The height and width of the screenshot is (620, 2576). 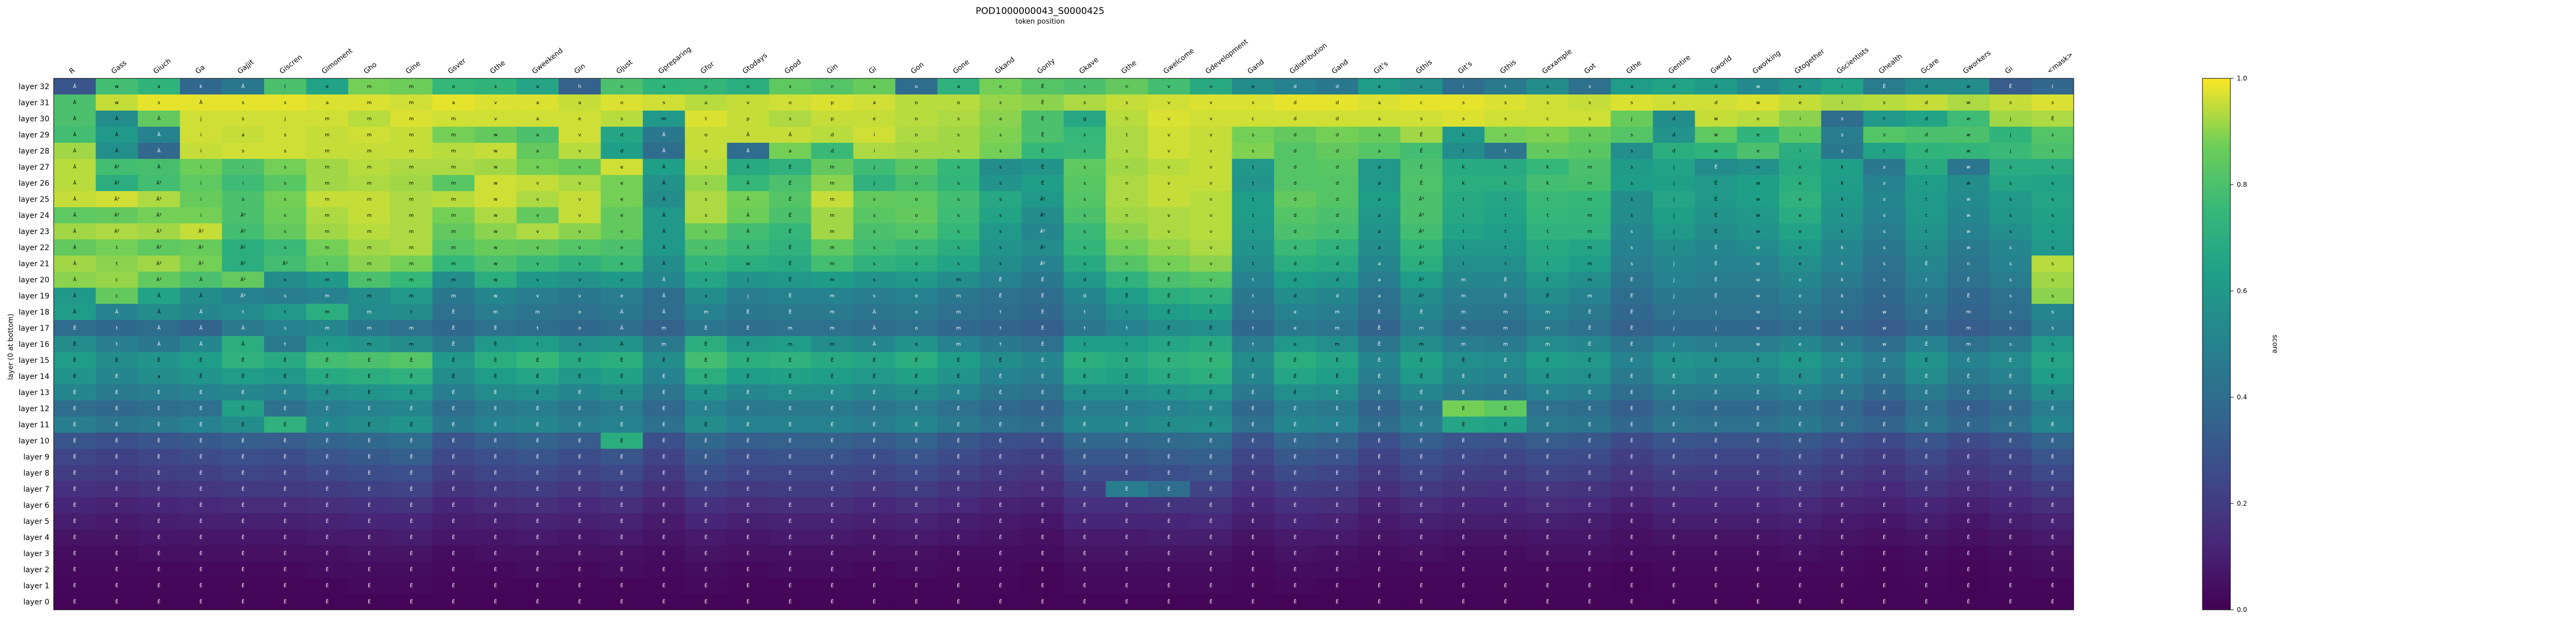 What do you see at coordinates (1340, 67) in the screenshot?
I see `x-tick-label: Gand` at bounding box center [1340, 67].